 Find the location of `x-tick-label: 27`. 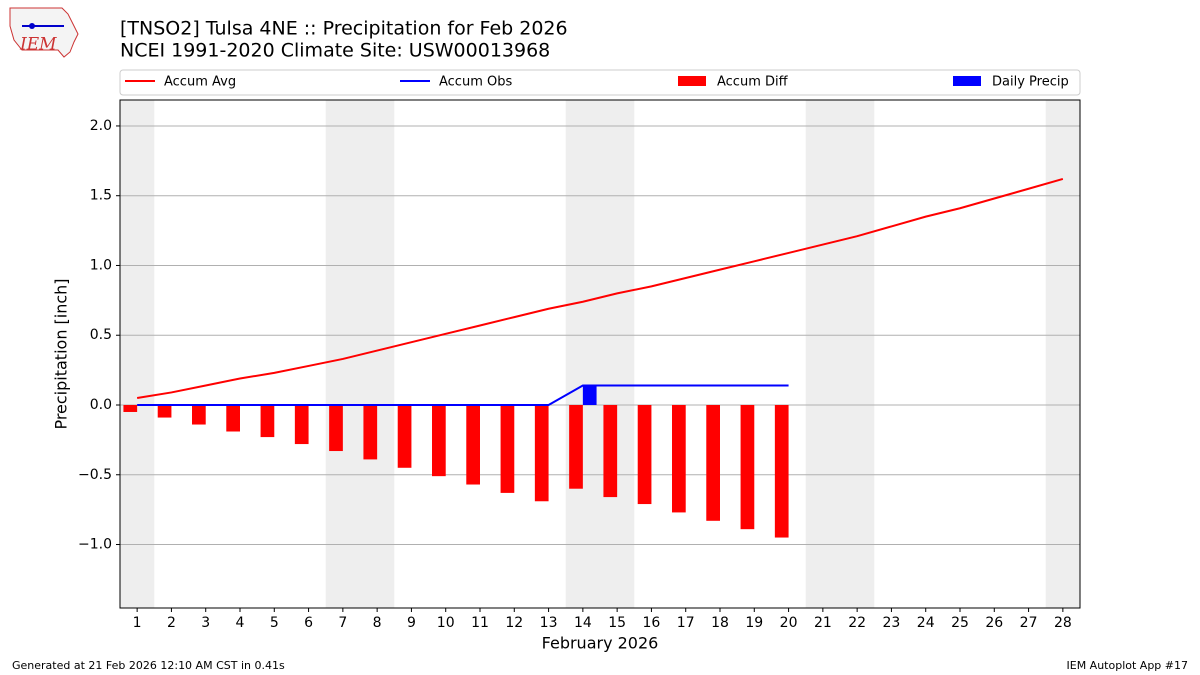

x-tick-label: 27 is located at coordinates (1029, 623).